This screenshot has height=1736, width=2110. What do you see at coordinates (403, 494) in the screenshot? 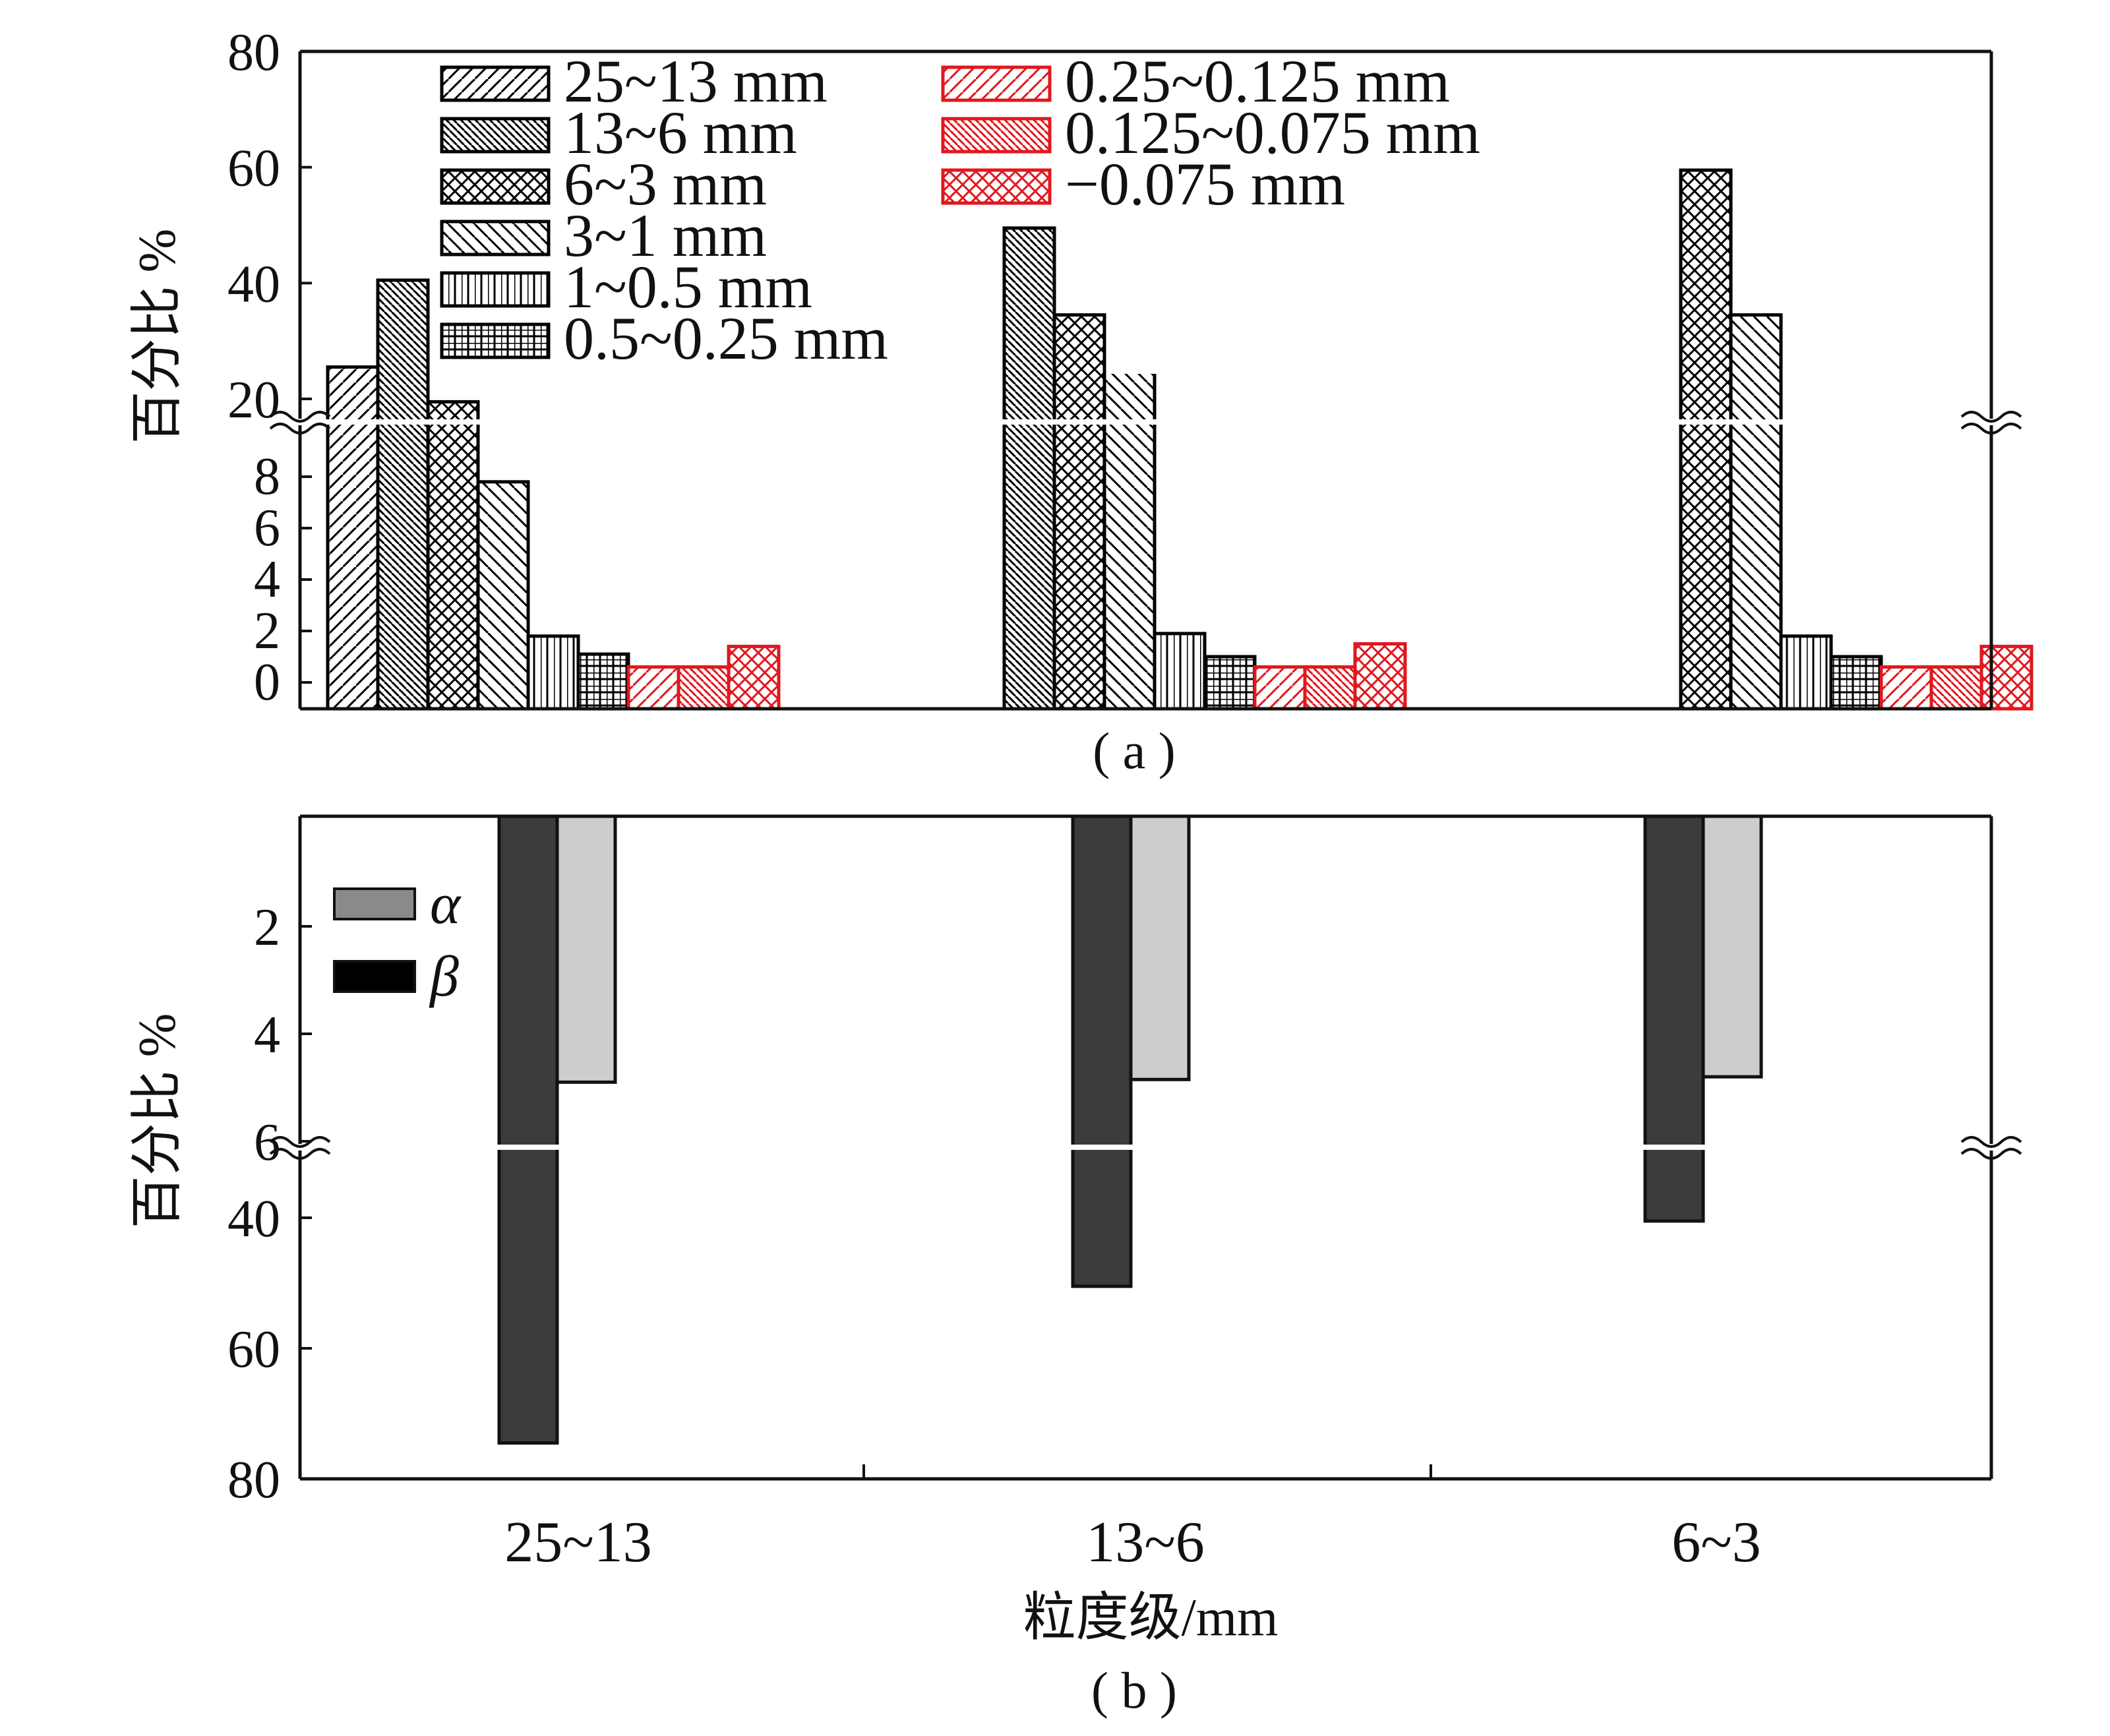
I see `panel-a-bar-25-13-13-6-mm` at bounding box center [403, 494].